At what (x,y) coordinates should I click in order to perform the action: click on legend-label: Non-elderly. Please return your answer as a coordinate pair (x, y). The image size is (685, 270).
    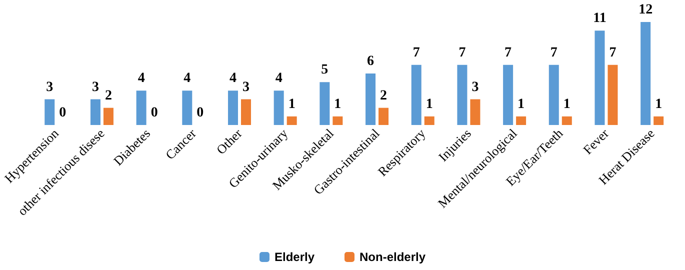
    Looking at the image, I should click on (393, 257).